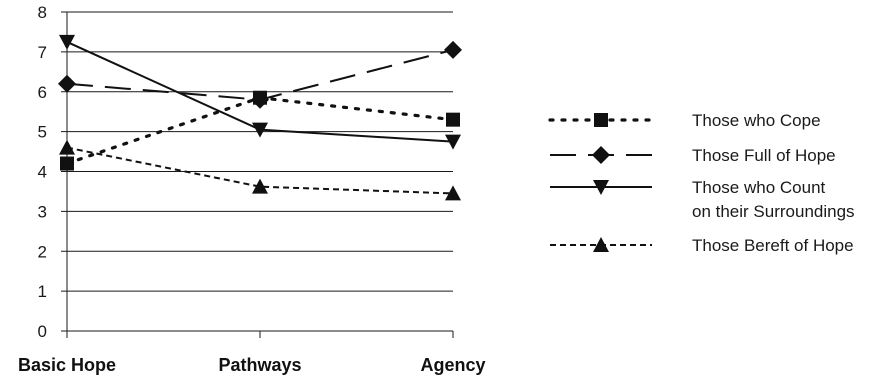 This screenshot has height=378, width=894. I want to click on y-tick-label: 0, so click(42, 331).